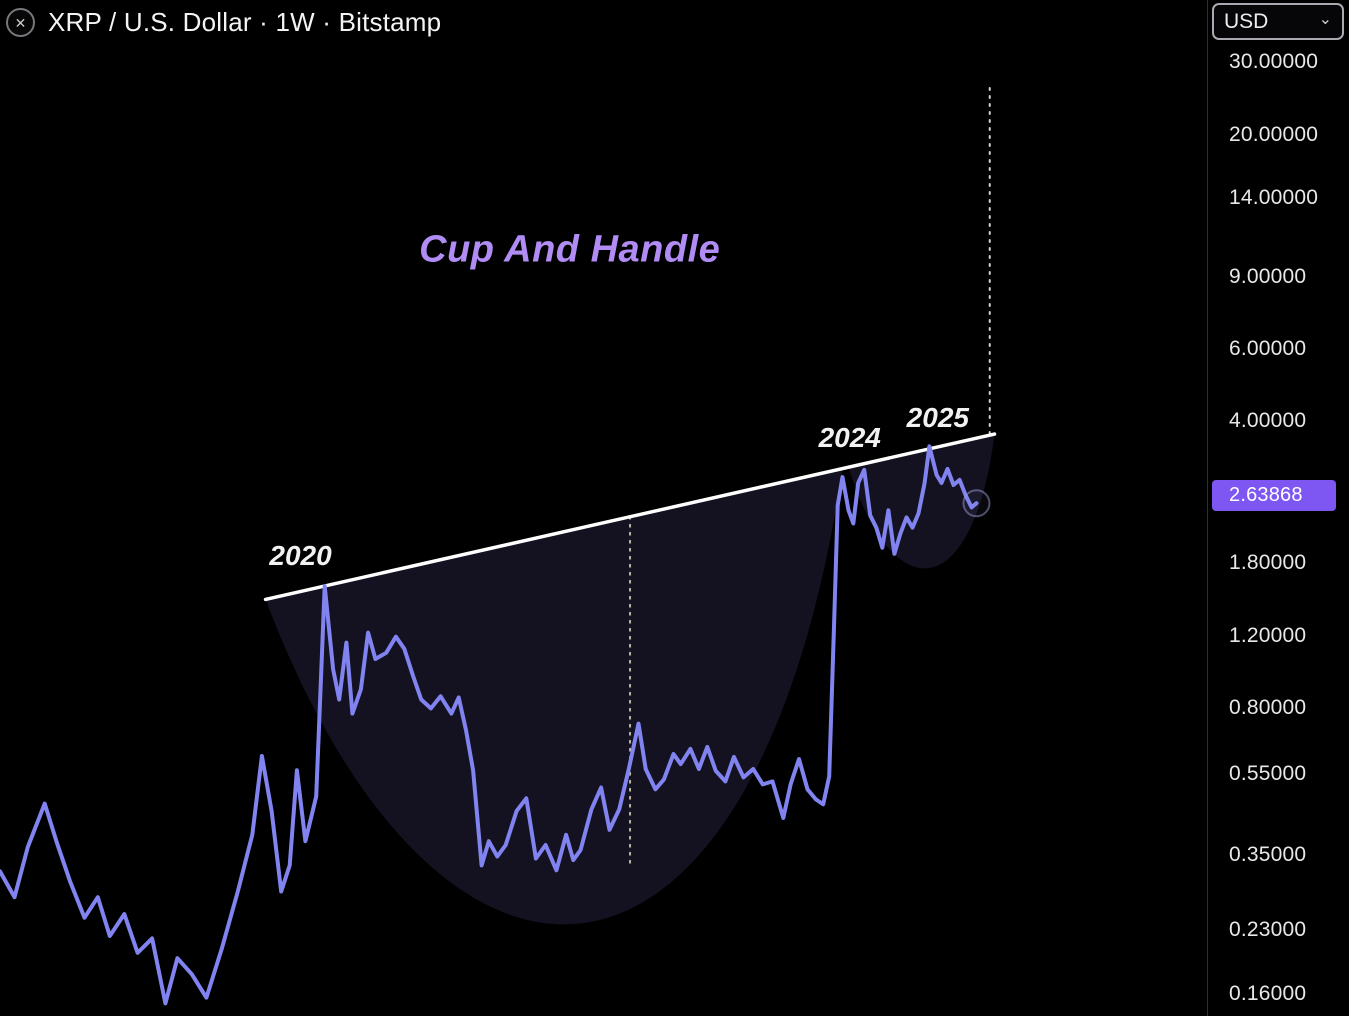 This screenshot has height=1016, width=1349. I want to click on price-axis-label: 14.00000, so click(1274, 198).